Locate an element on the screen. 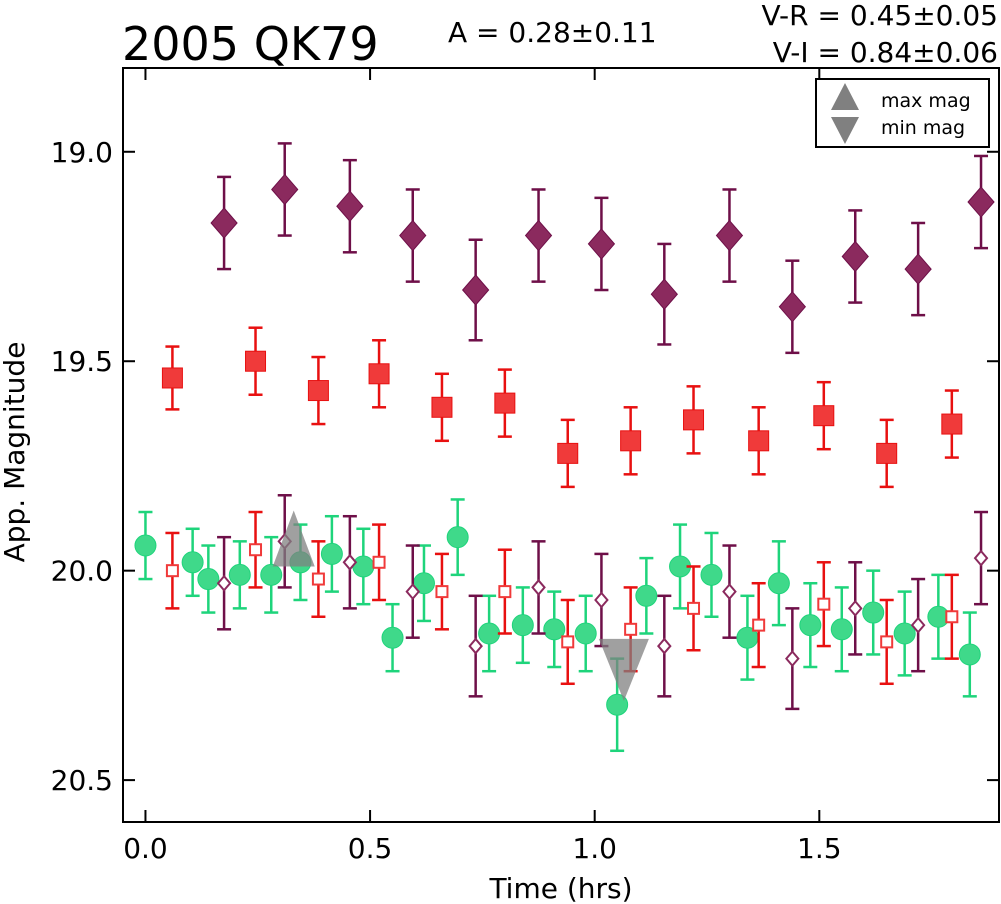  legend-label: min mag is located at coordinates (923, 128).